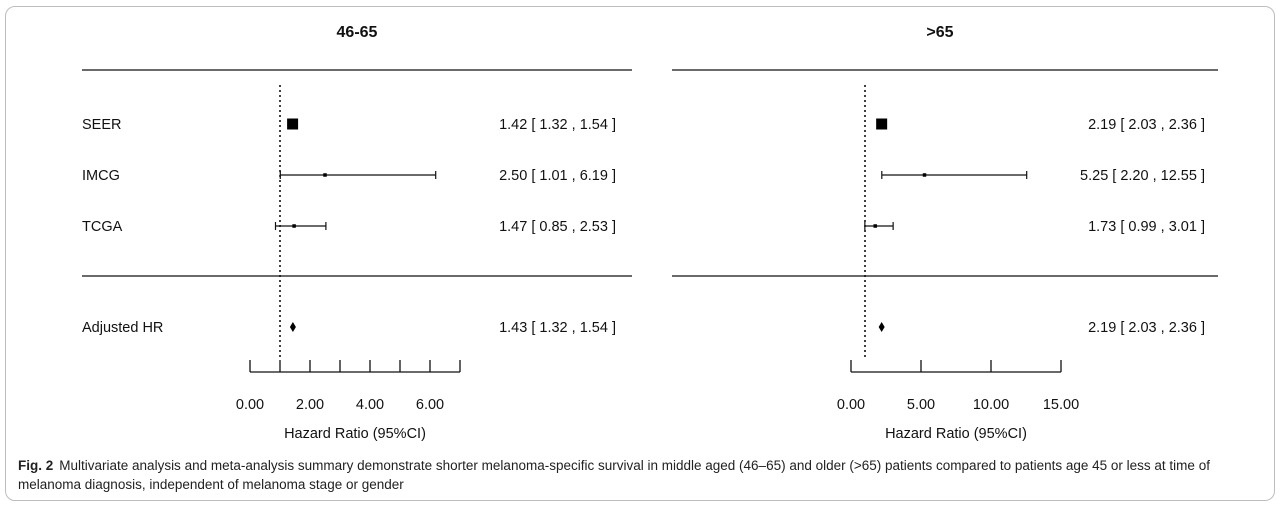 The height and width of the screenshot is (507, 1282). I want to click on x-tick-label: 10.00, so click(991, 405).